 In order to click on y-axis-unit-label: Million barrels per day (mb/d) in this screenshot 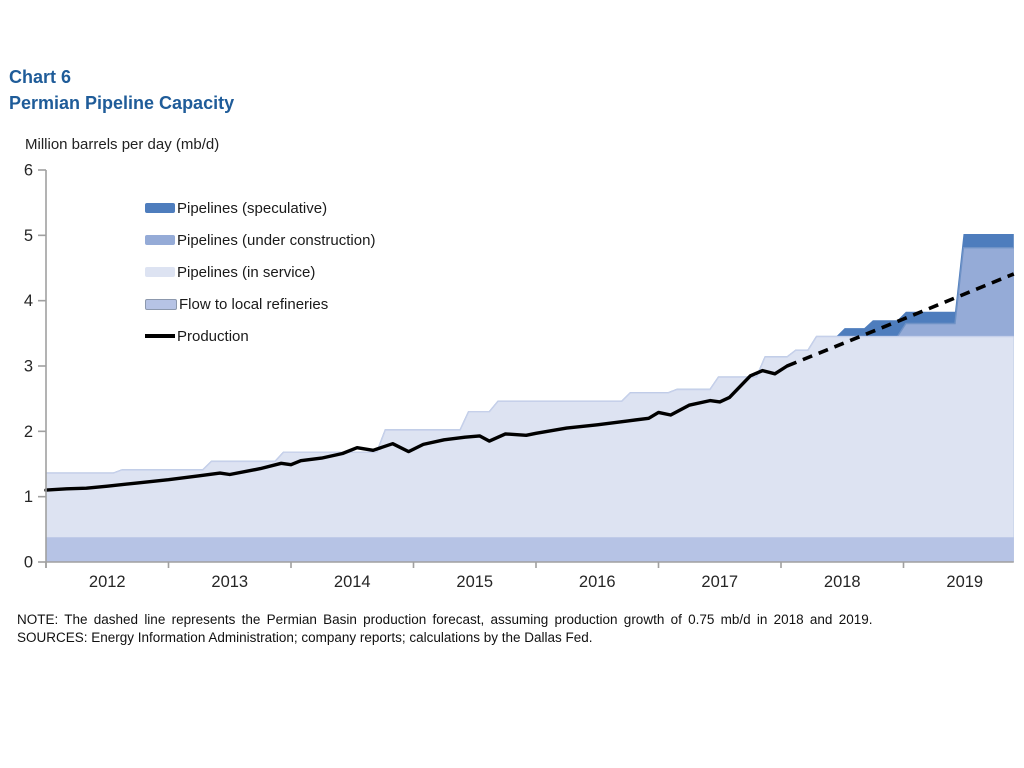, I will do `click(122, 144)`.